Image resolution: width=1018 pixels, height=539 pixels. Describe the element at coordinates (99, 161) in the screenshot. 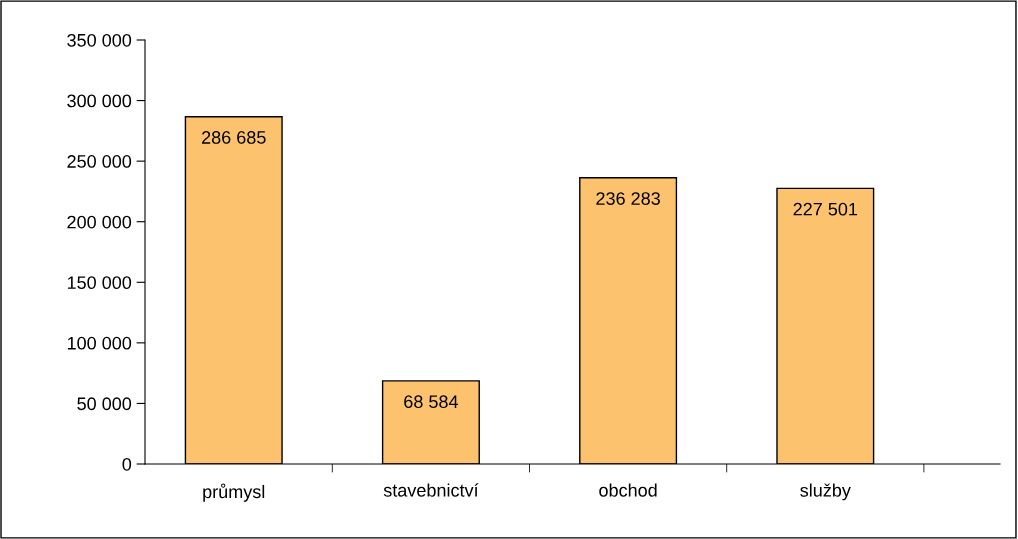

I see `y-tick-label: 250 000` at that location.